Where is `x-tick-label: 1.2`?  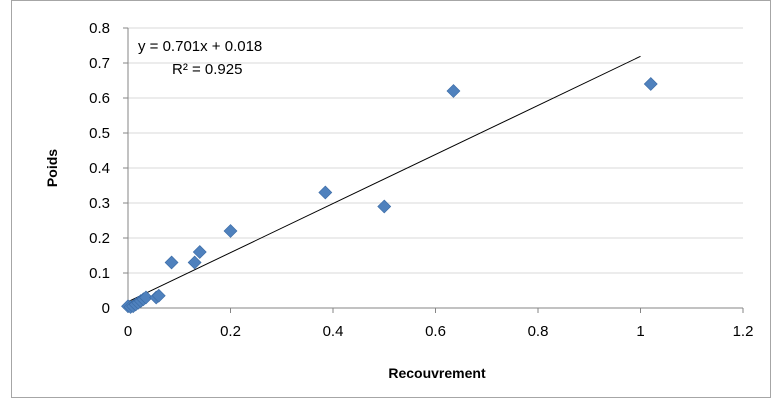 x-tick-label: 1.2 is located at coordinates (743, 331).